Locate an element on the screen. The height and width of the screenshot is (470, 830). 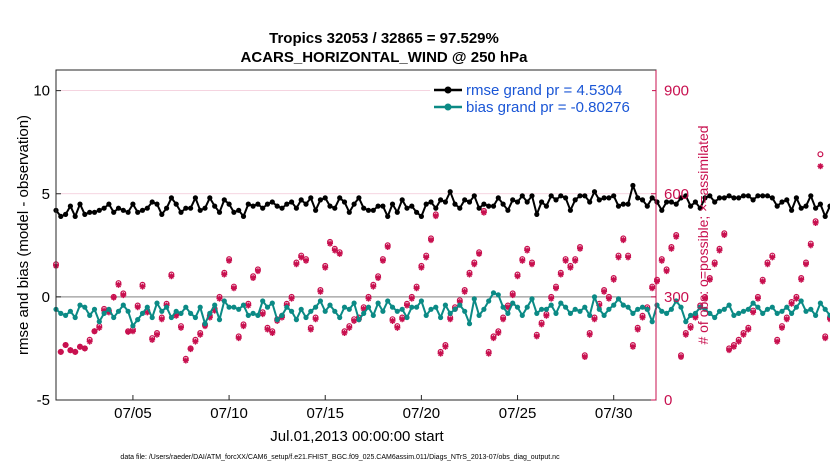
legend-bias-label: bias grand pr = -0.80276 is located at coordinates (548, 107).